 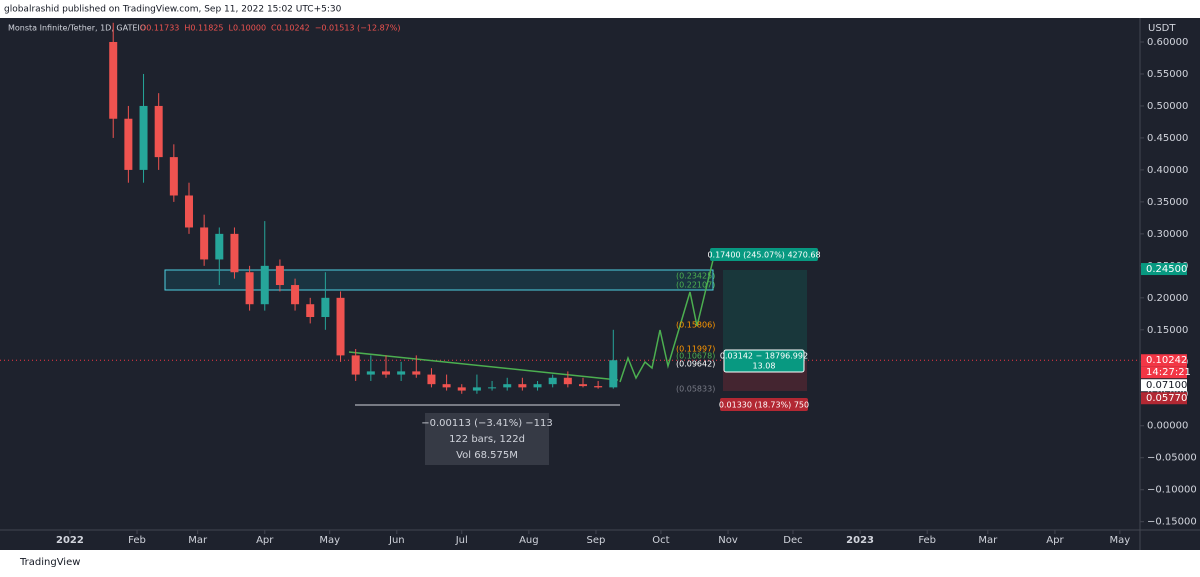 I want to click on countdown-bg, so click(x=1164, y=372).